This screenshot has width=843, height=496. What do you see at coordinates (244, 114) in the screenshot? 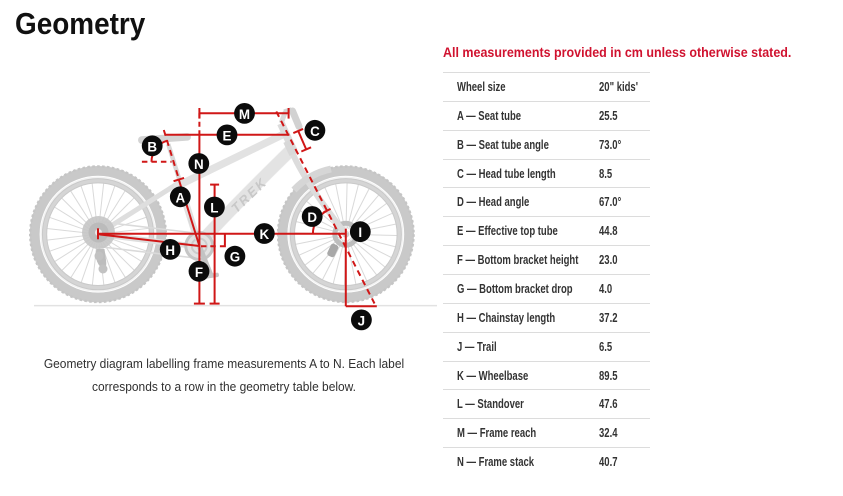
I see `svg-text: M` at bounding box center [244, 114].